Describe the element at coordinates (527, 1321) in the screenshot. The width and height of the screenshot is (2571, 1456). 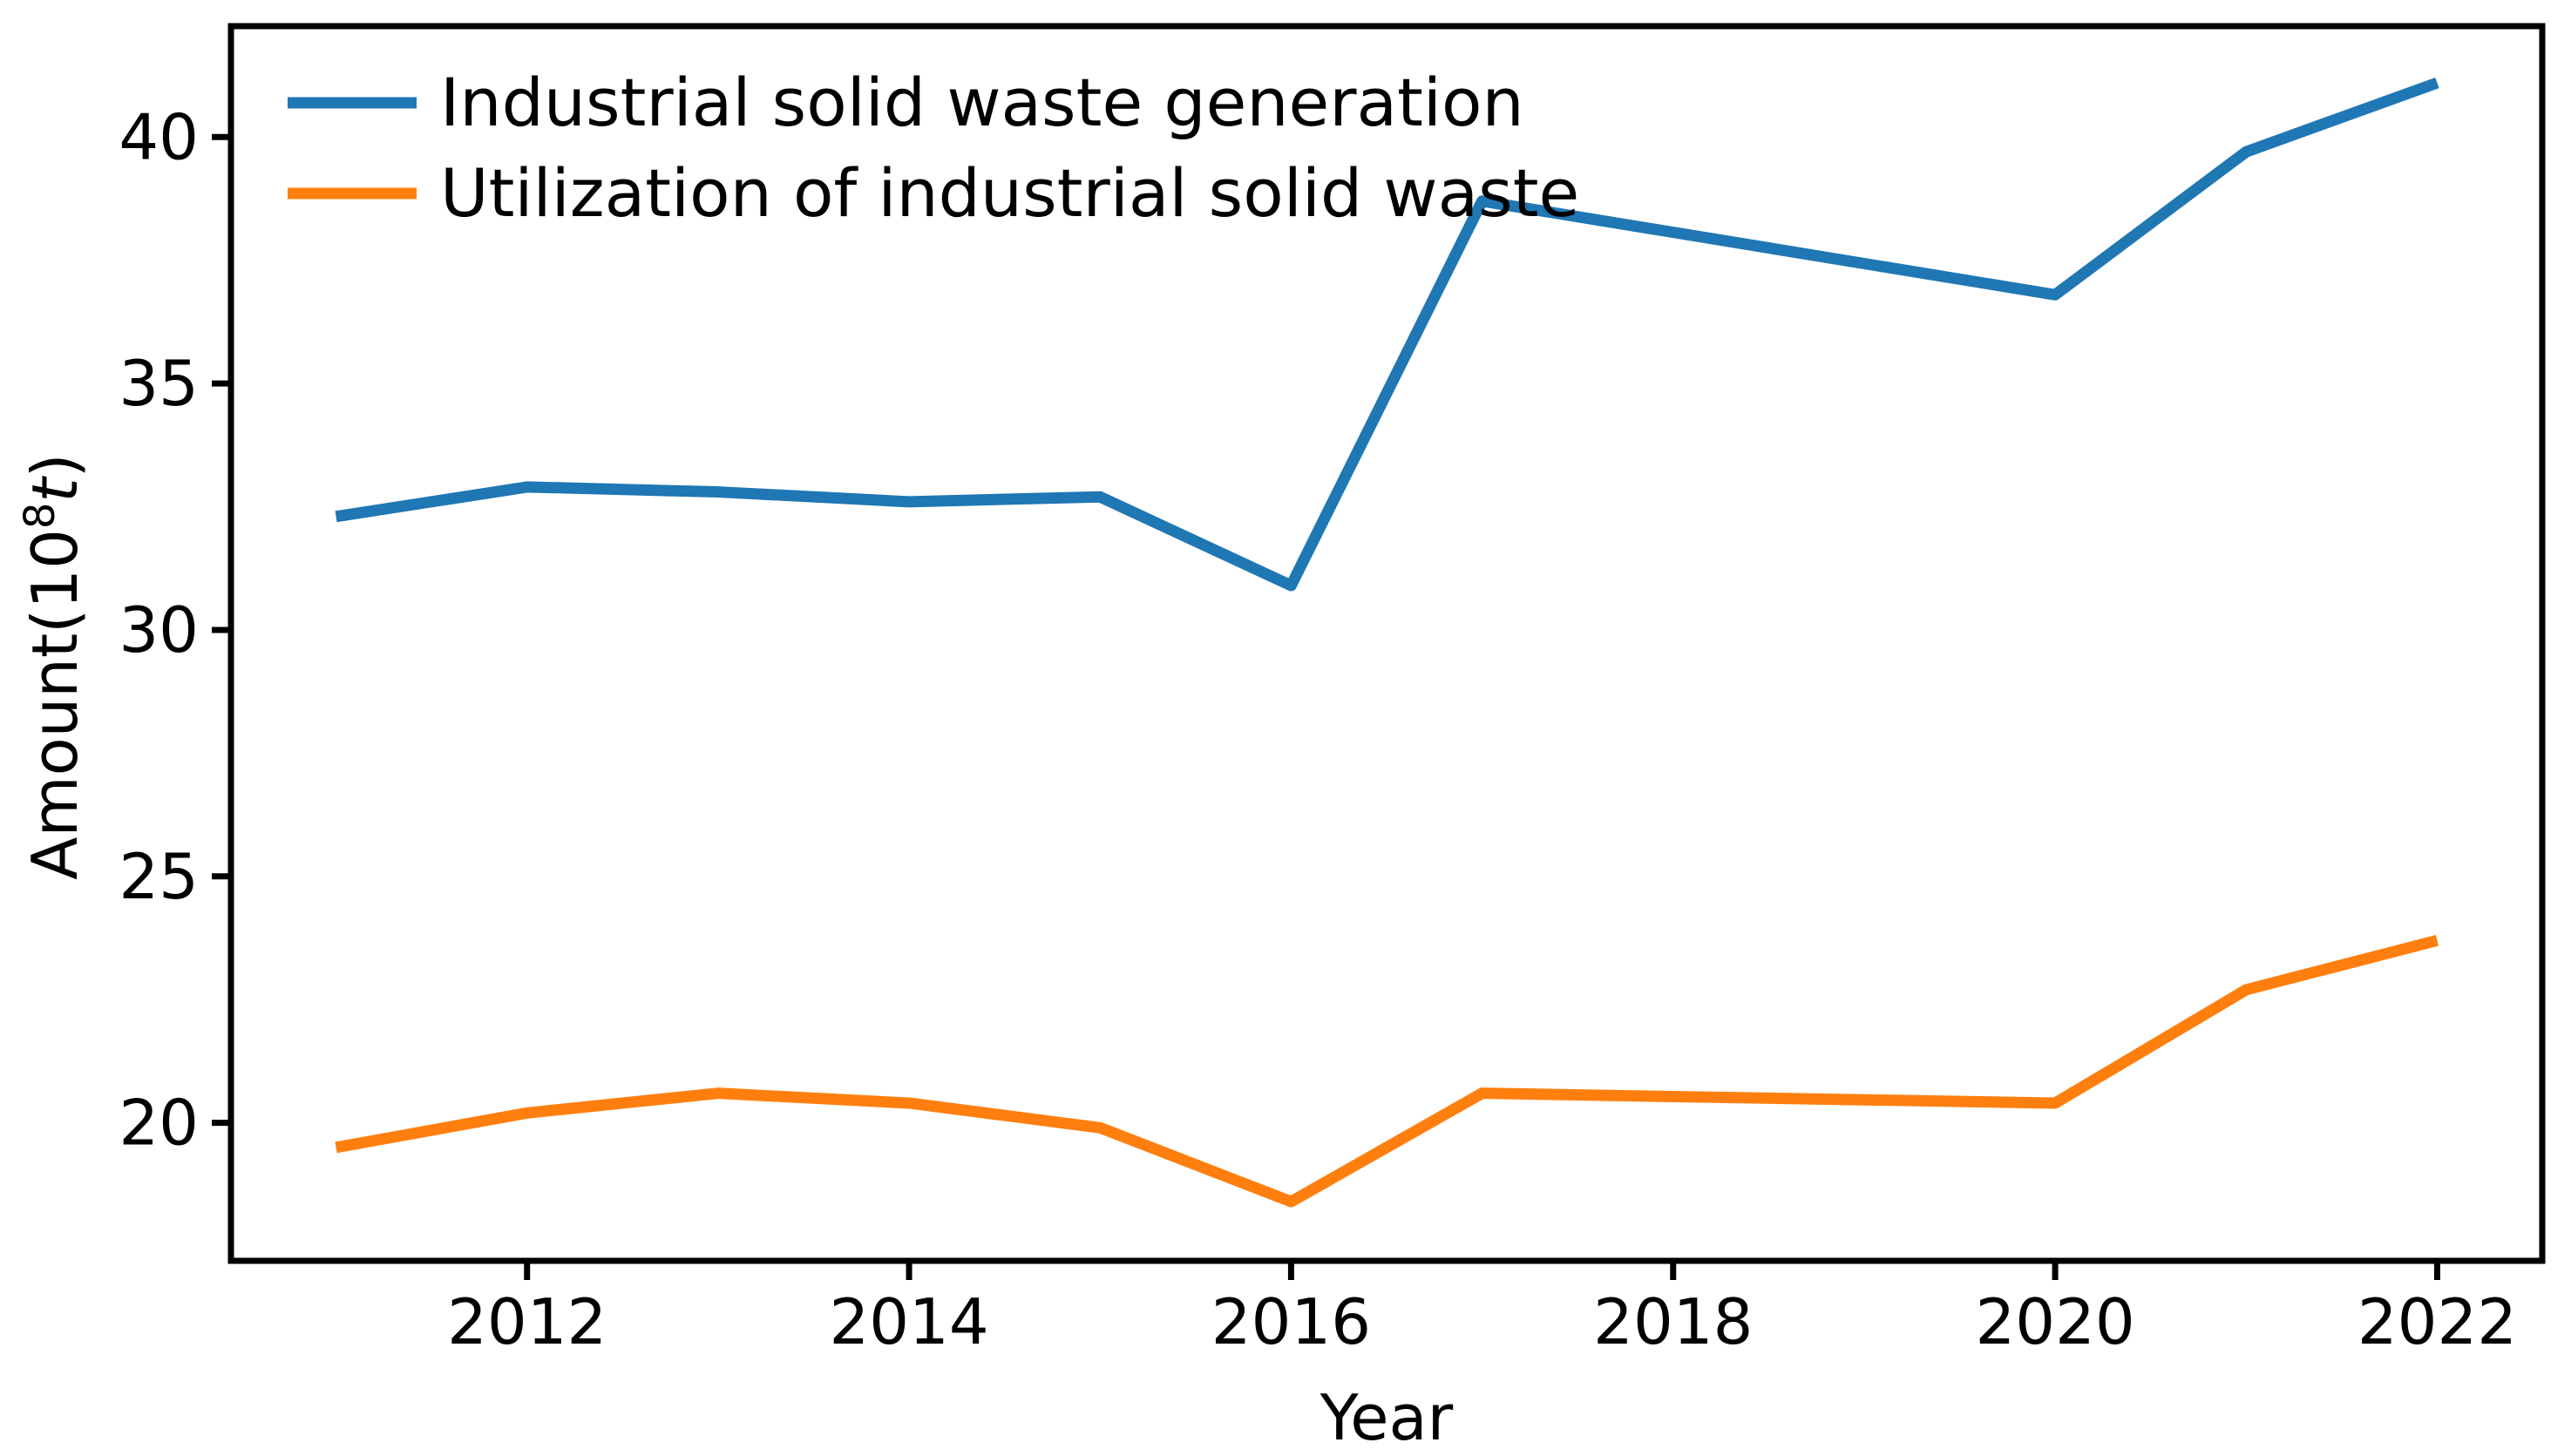
I see `x-tick-label: 2012` at that location.